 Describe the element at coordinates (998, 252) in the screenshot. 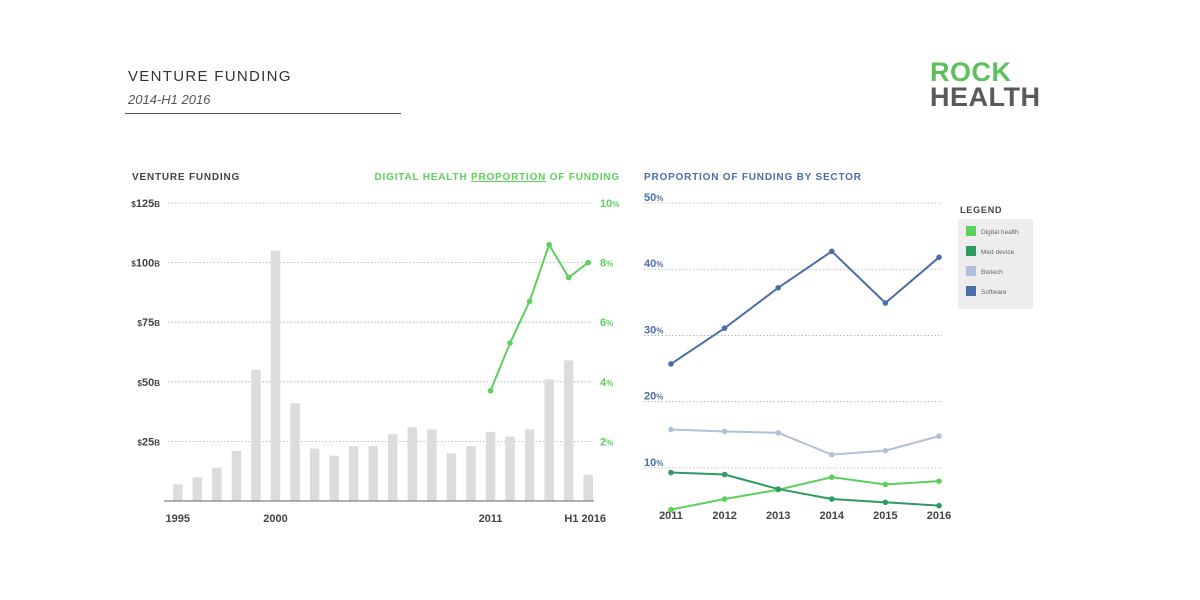

I see `legend-label: Med device` at that location.